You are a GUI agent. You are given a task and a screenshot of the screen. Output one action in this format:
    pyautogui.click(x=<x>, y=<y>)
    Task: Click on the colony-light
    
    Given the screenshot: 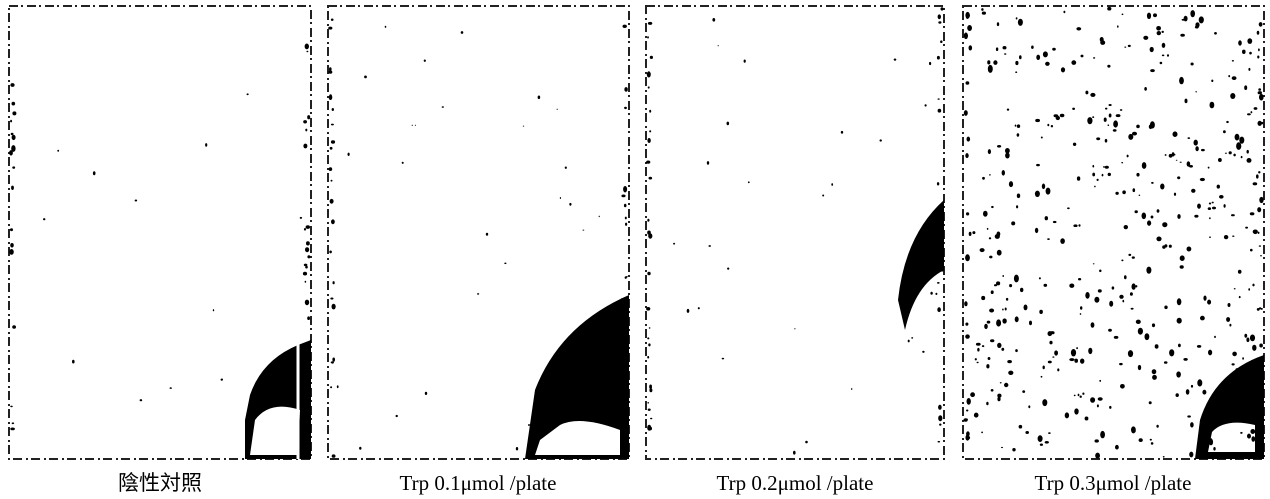 What is the action you would take?
    pyautogui.click(x=577, y=438)
    